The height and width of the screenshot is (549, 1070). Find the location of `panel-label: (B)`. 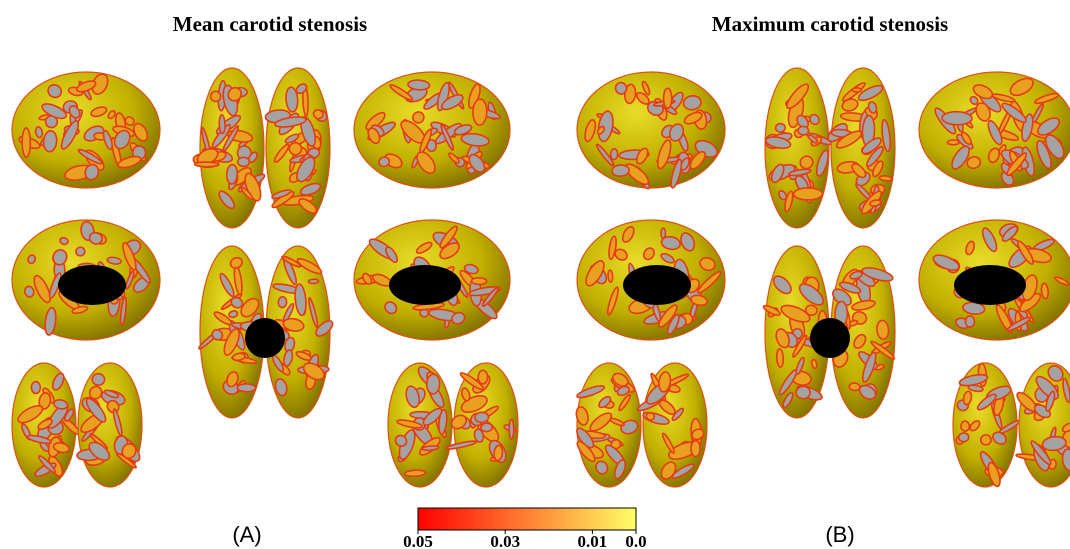

panel-label: (B) is located at coordinates (839, 534).